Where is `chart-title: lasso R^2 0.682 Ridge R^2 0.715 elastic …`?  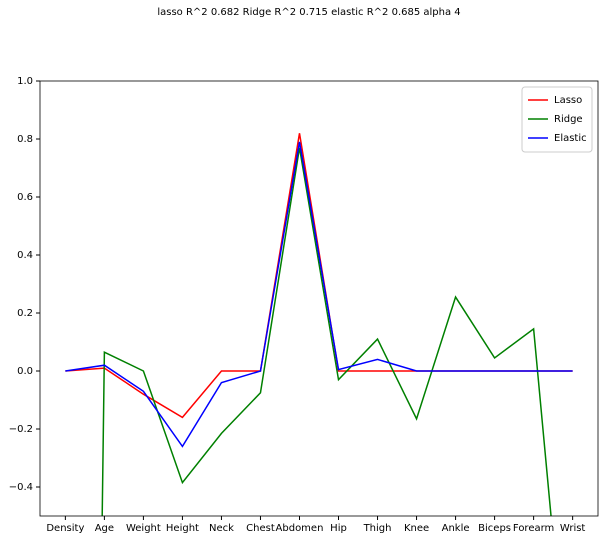 chart-title: lasso R^2 0.682 Ridge R^2 0.715 elastic … is located at coordinates (308, 12).